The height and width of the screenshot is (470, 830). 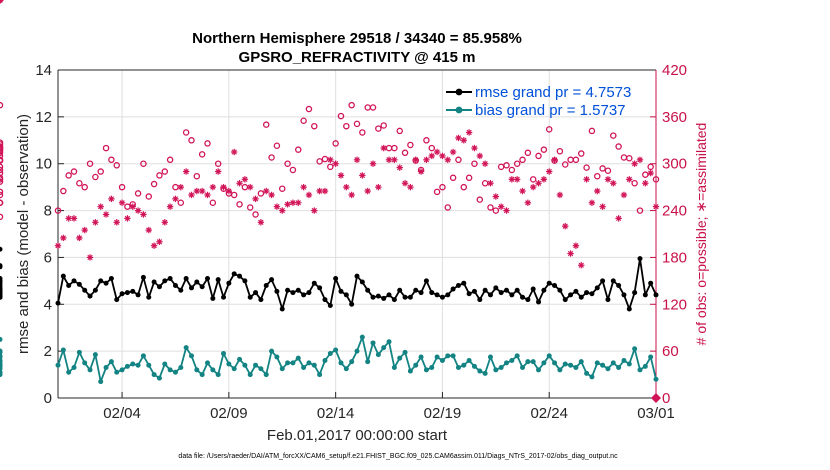 What do you see at coordinates (553, 92) in the screenshot?
I see `legend-label-rmse: rmse grand pr = 4.7573` at bounding box center [553, 92].